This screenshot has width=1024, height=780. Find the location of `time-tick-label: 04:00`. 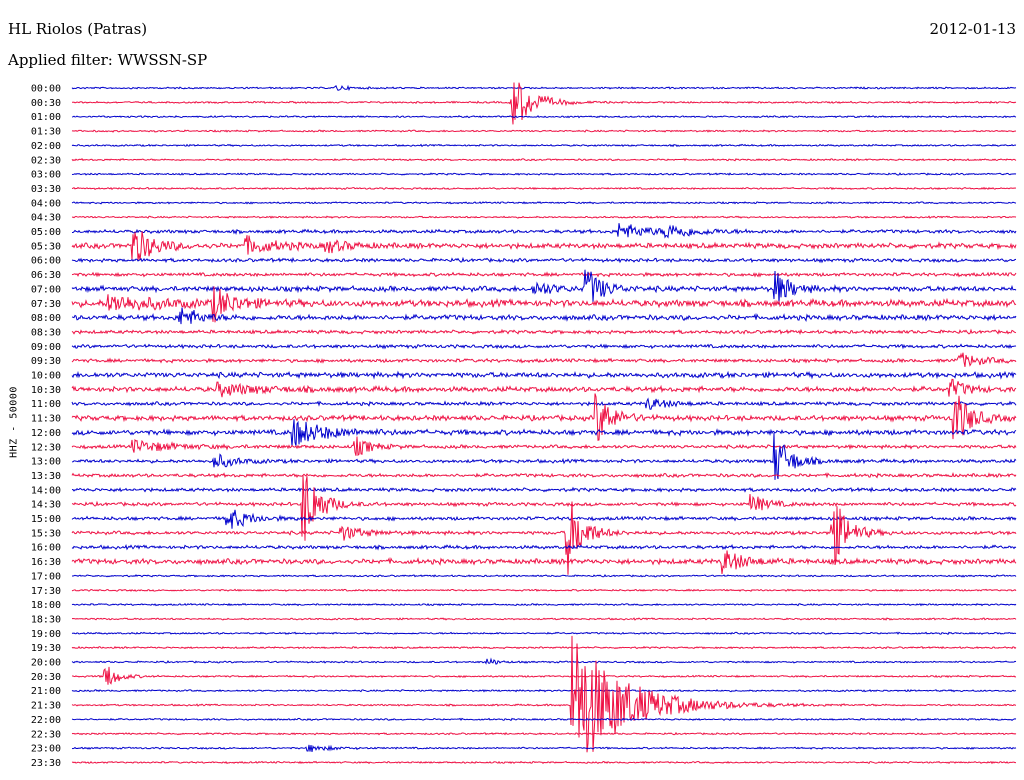

time-tick-label: 04:00 is located at coordinates (46, 203).